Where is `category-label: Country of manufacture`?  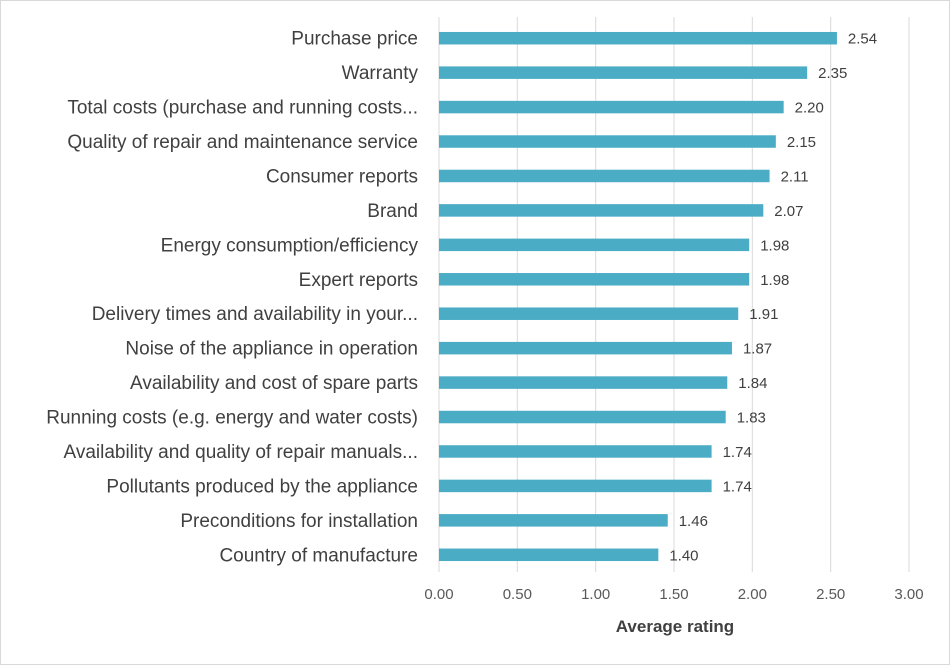 category-label: Country of manufacture is located at coordinates (318, 555).